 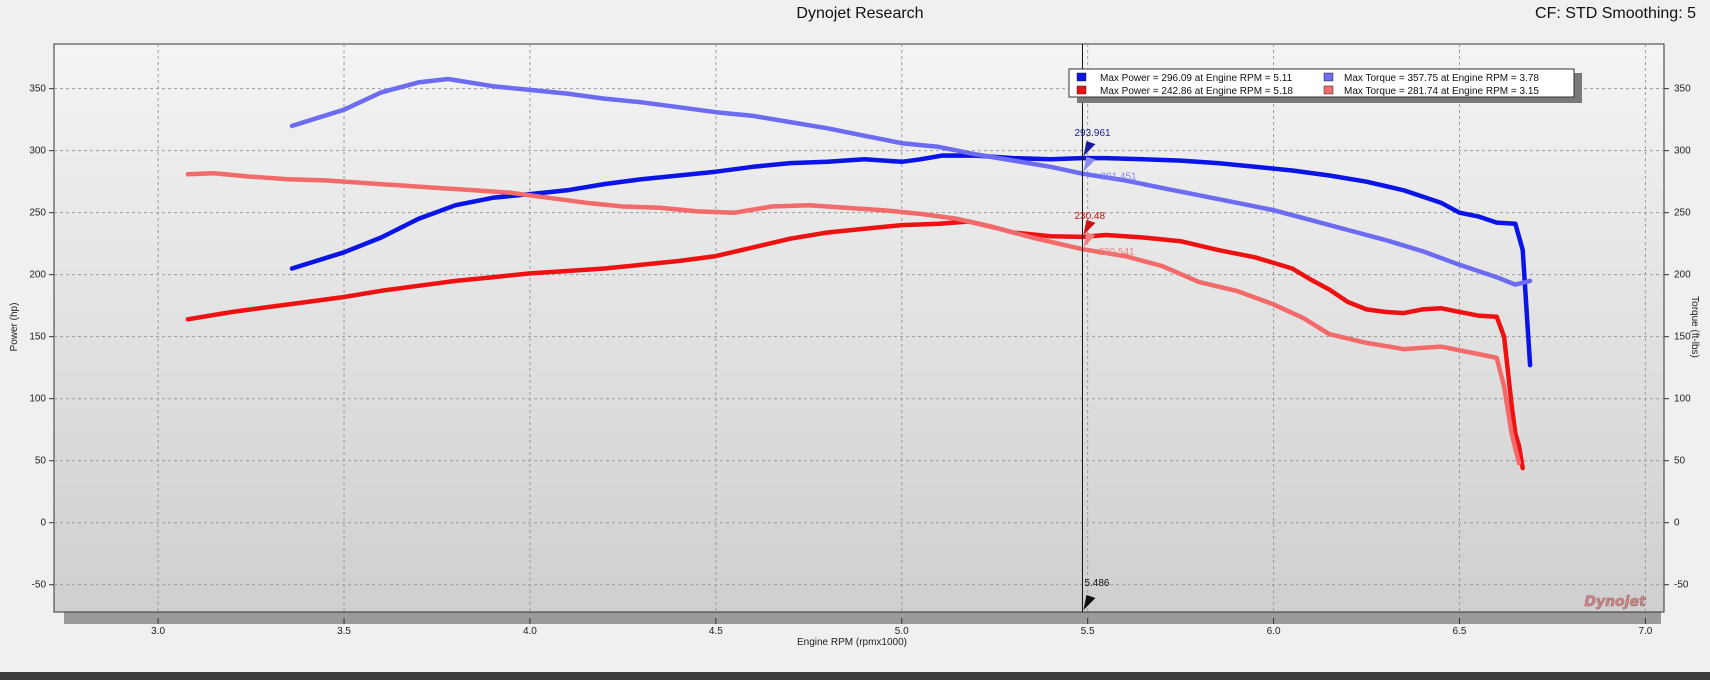 I want to click on y-tick-label-right: 350, so click(x=1682, y=89).